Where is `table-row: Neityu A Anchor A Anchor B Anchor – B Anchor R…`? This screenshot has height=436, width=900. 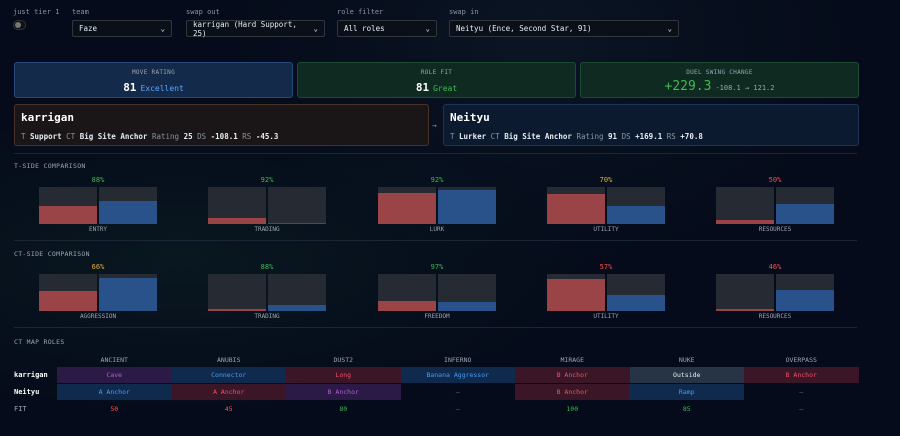 table-row: Neityu A Anchor A Anchor B Anchor – B Anchor R… is located at coordinates (436, 392).